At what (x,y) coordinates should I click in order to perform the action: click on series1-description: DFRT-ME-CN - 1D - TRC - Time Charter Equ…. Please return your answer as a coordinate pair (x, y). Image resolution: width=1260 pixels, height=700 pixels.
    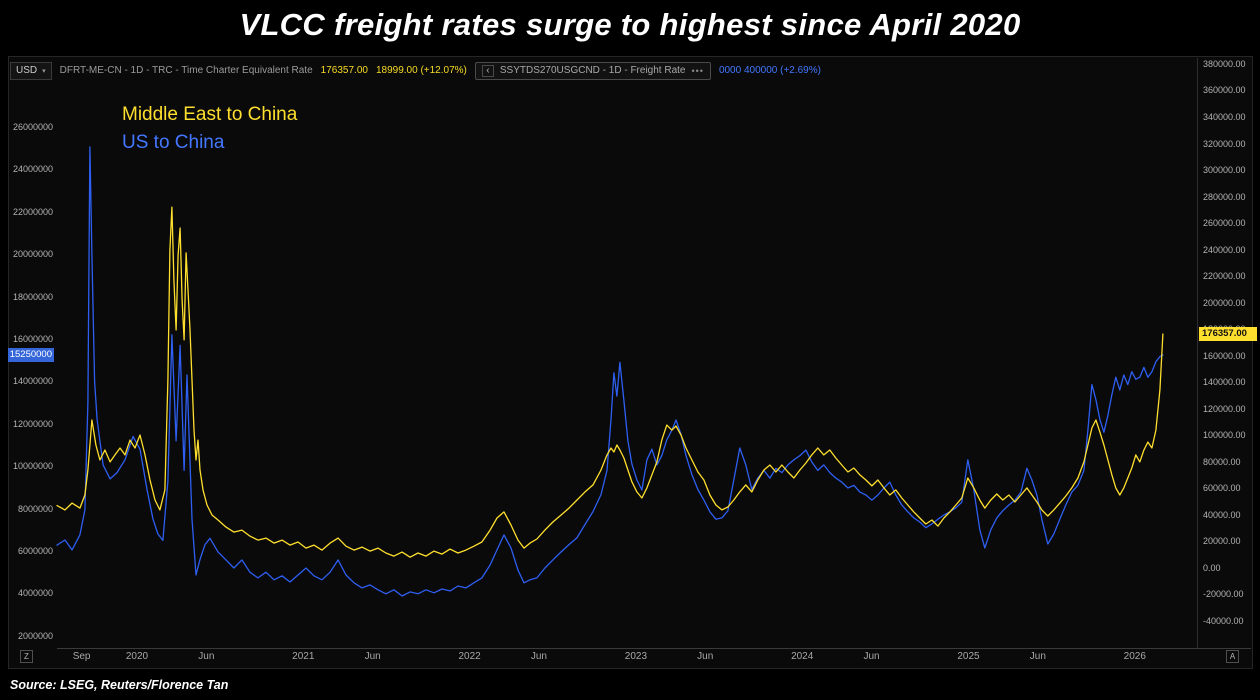
    Looking at the image, I should click on (186, 70).